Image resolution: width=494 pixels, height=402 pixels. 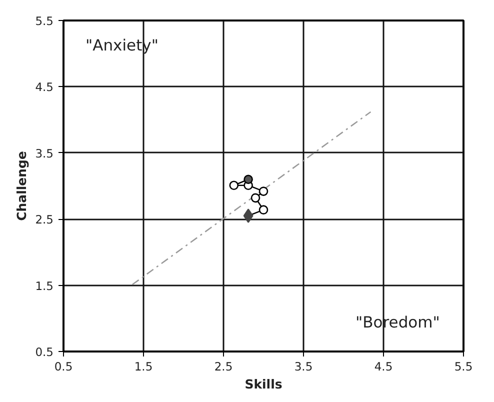 What do you see at coordinates (383, 367) in the screenshot?
I see `x-tick-label: 4.5` at bounding box center [383, 367].